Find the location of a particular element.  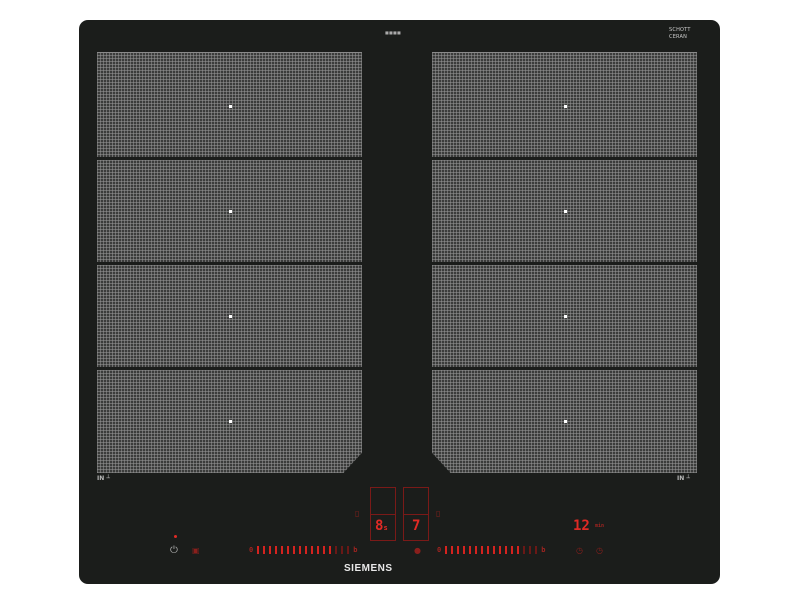

left-induction-label: IN ┴ is located at coordinates (103, 479).